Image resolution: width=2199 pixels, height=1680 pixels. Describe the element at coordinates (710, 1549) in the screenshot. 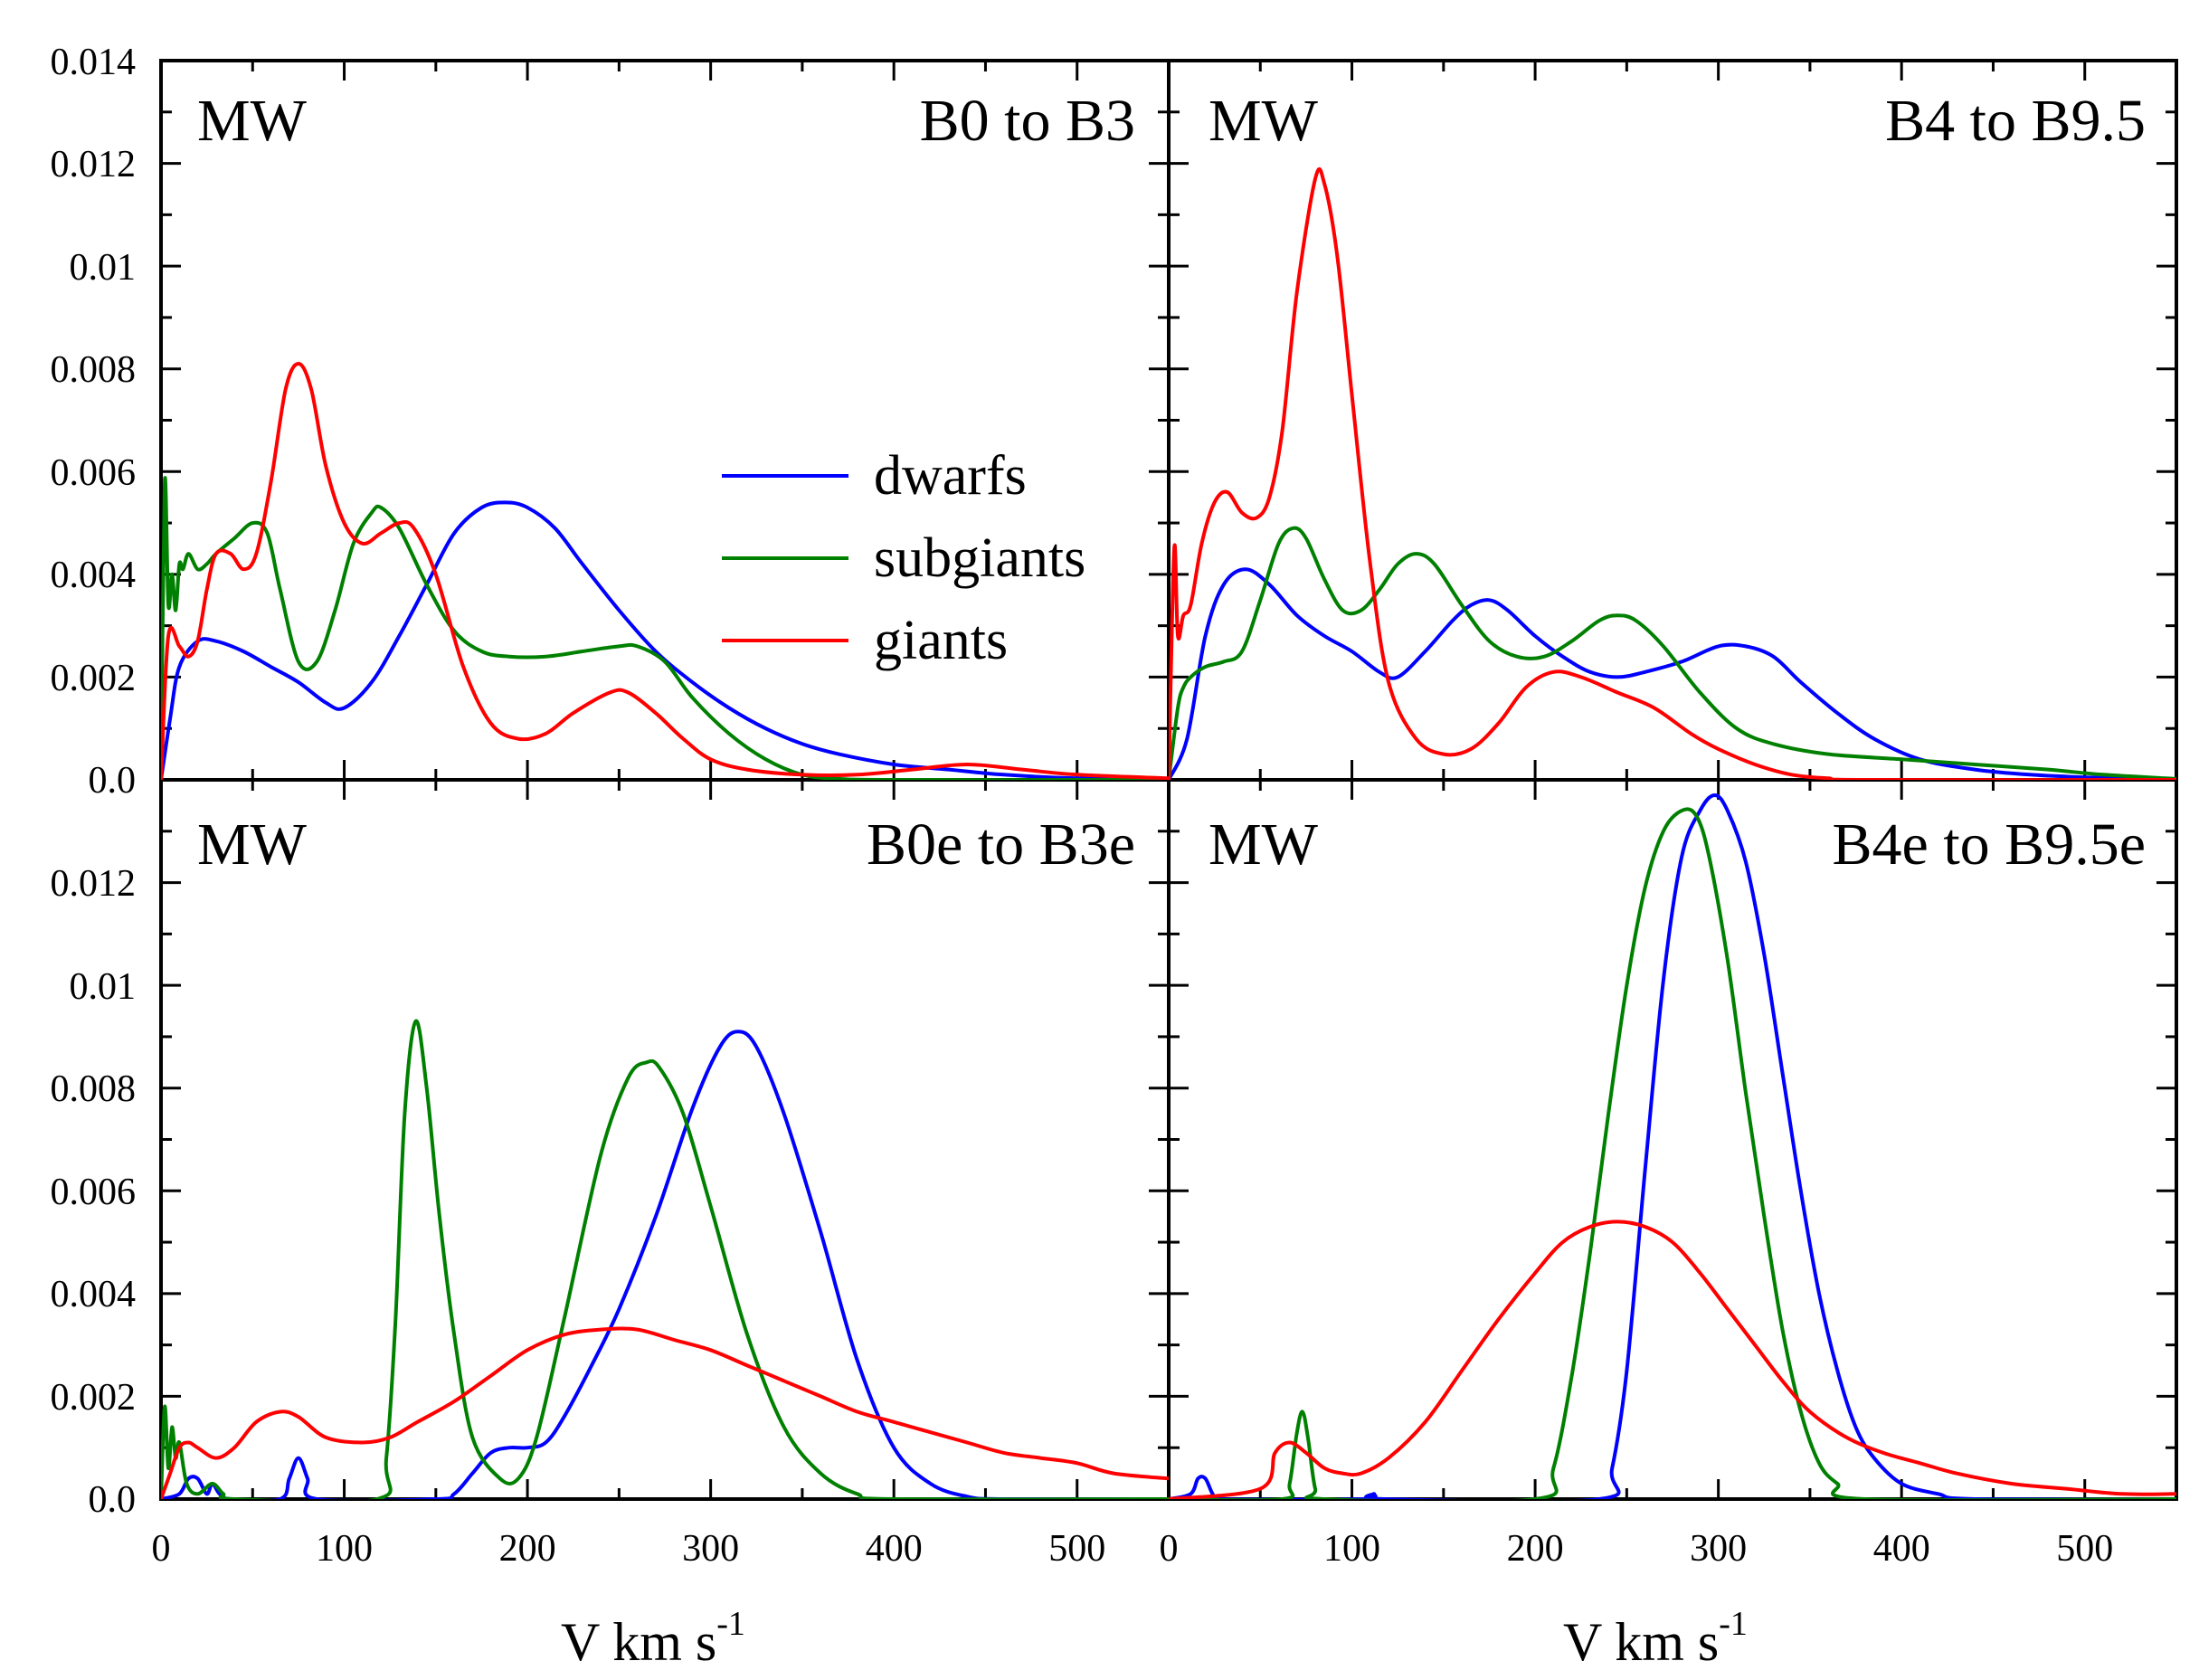

I see `x-tick-label-left-3: 300` at that location.